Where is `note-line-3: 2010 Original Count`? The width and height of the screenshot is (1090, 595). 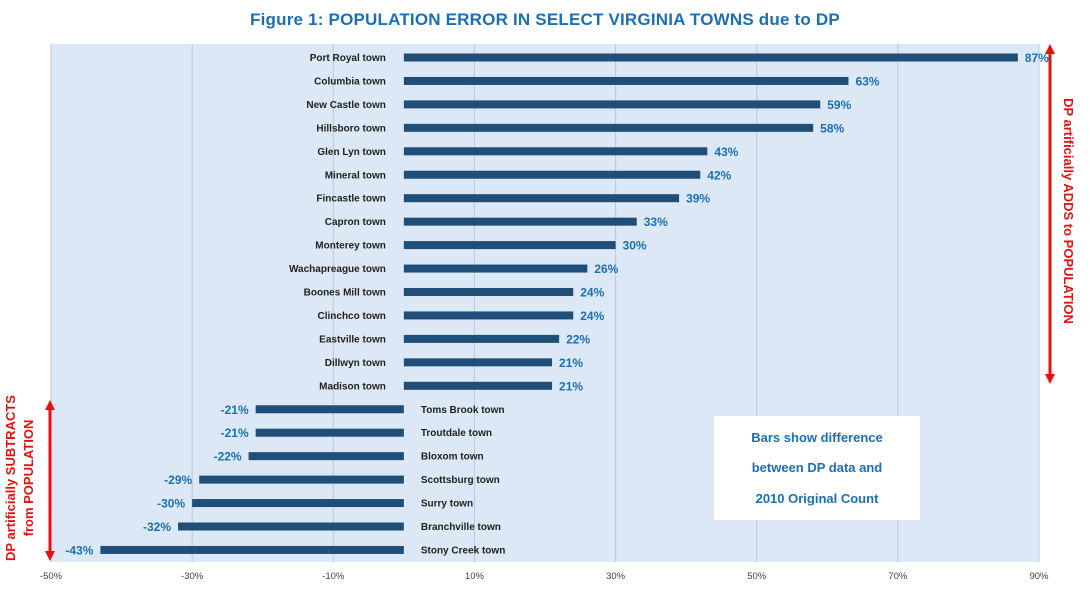
note-line-3: 2010 Original Count is located at coordinates (817, 499).